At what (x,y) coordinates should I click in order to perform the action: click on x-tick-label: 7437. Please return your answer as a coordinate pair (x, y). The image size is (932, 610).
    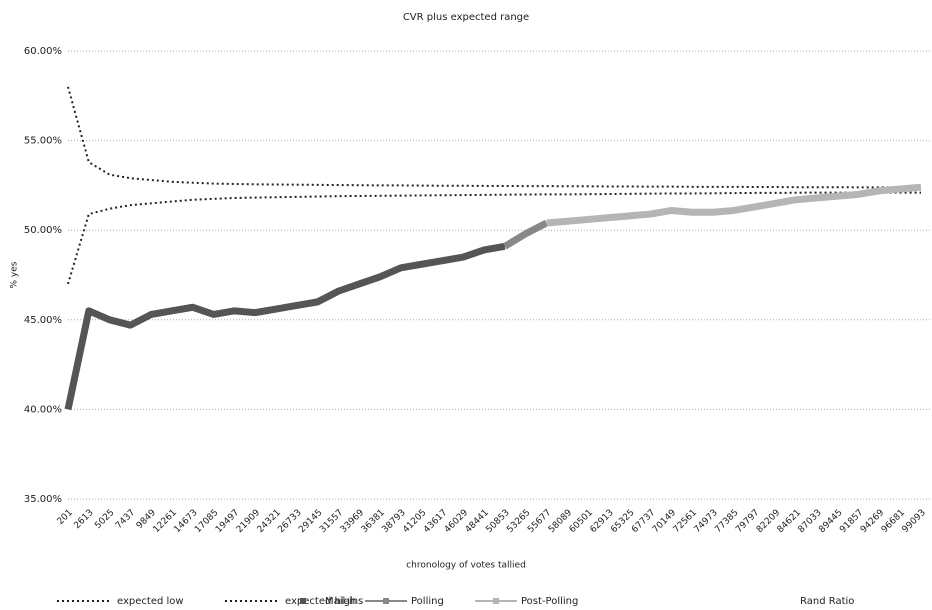
    Looking at the image, I should click on (125, 519).